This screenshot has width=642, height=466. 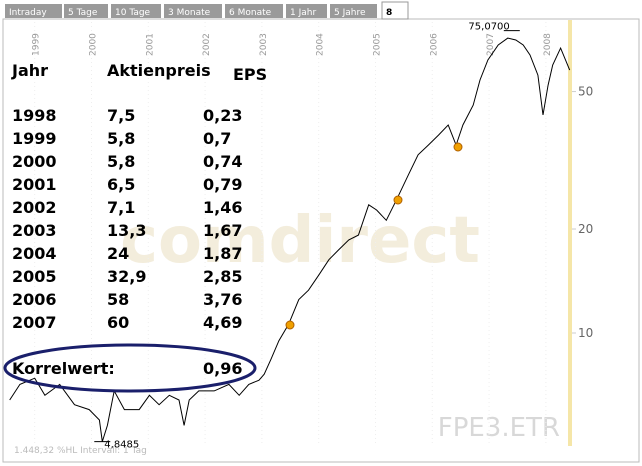 What do you see at coordinates (133, 13) in the screenshot?
I see `tab-label: 10 Tage` at bounding box center [133, 13].